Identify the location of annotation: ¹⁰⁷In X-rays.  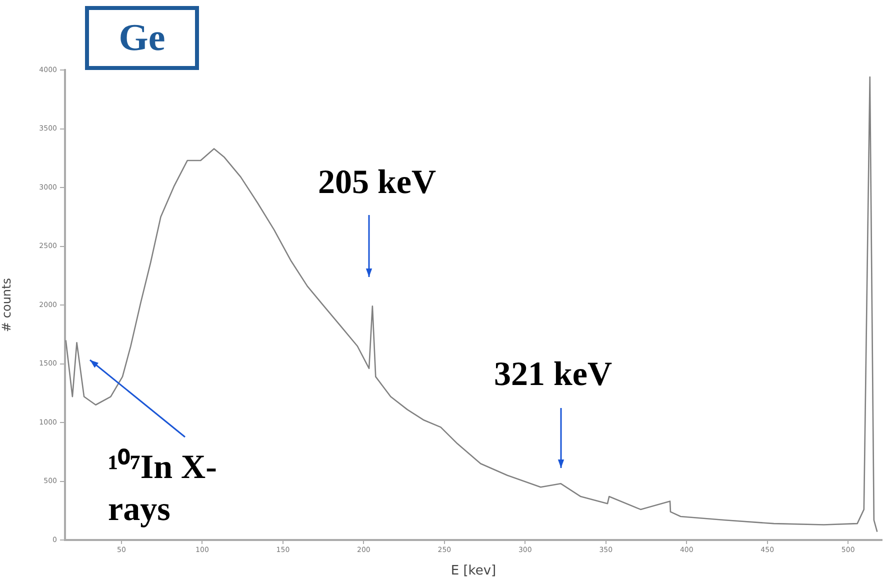
(162, 488).